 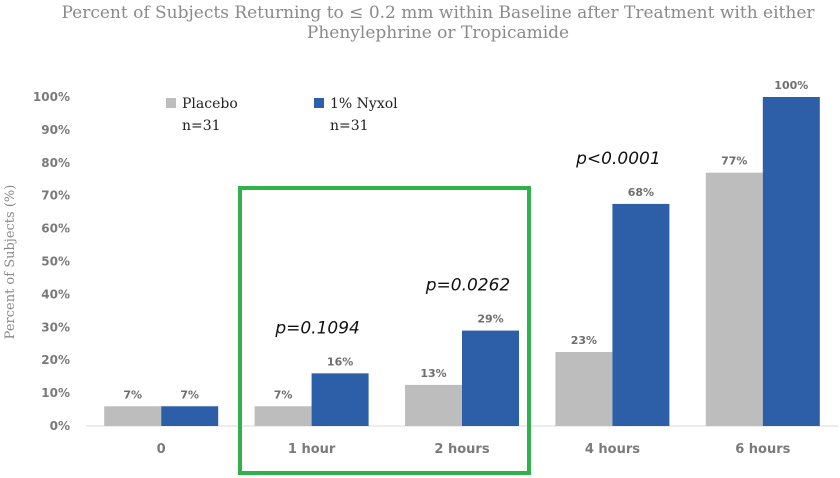 What do you see at coordinates (340, 361) in the screenshot?
I see `data-label: 16%` at bounding box center [340, 361].